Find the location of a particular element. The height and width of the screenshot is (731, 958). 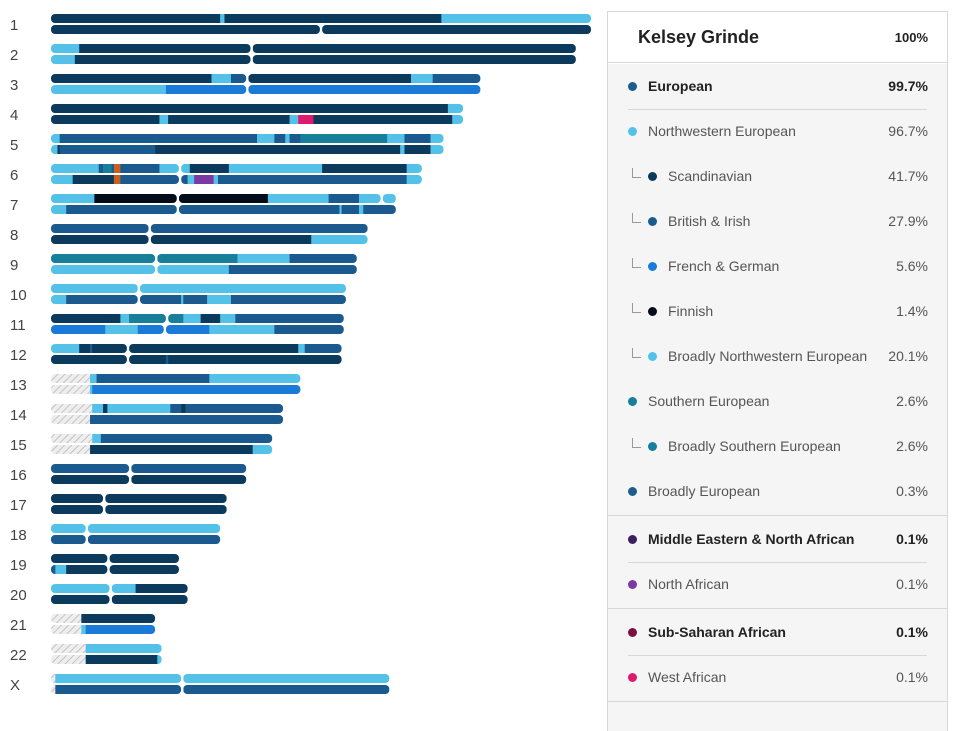

ancestry-row: European 99.7% is located at coordinates (777, 86).